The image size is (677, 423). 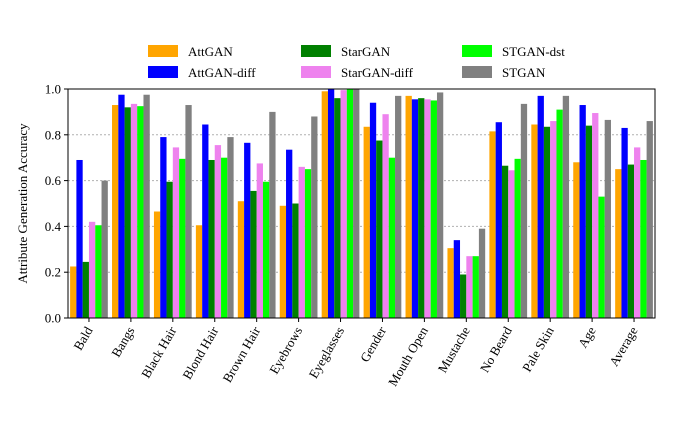 I want to click on x-tick-label: Bangs, so click(x=122, y=342).